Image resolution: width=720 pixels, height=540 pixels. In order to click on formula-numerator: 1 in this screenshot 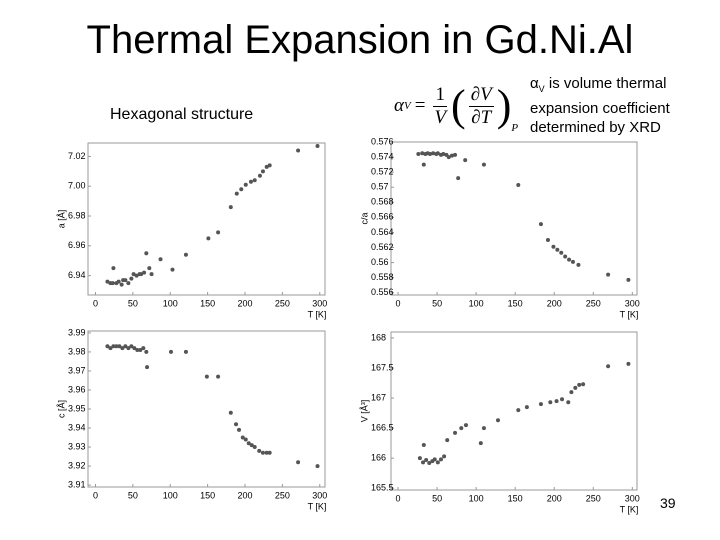, I will do `click(440, 95)`.